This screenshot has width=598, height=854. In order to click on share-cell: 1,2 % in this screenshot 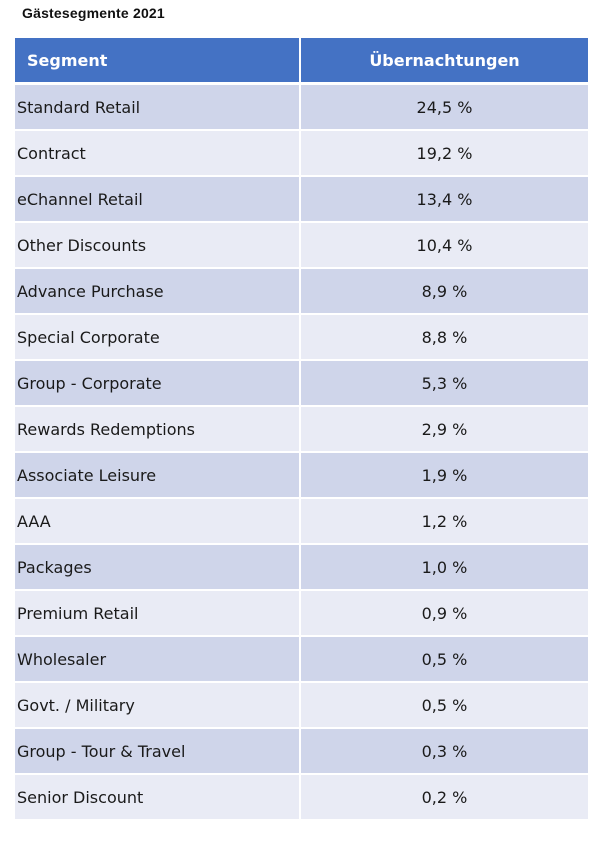, I will do `click(444, 522)`.